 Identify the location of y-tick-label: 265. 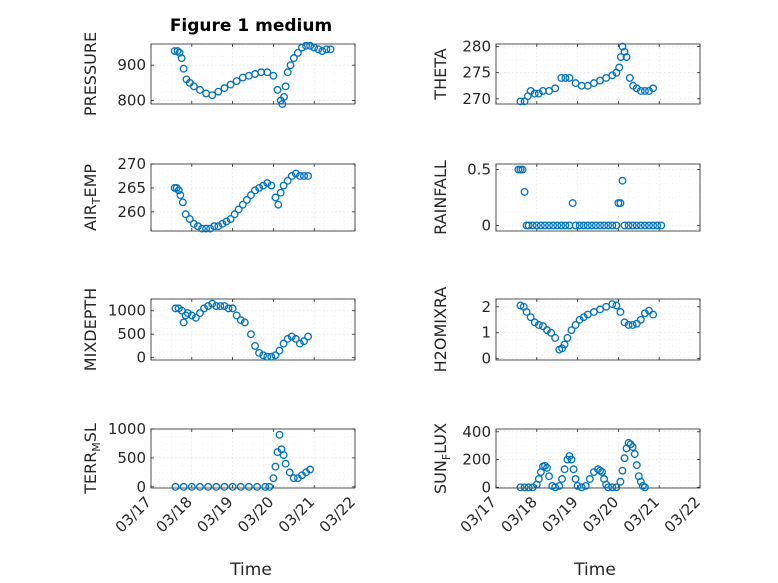
(131, 188).